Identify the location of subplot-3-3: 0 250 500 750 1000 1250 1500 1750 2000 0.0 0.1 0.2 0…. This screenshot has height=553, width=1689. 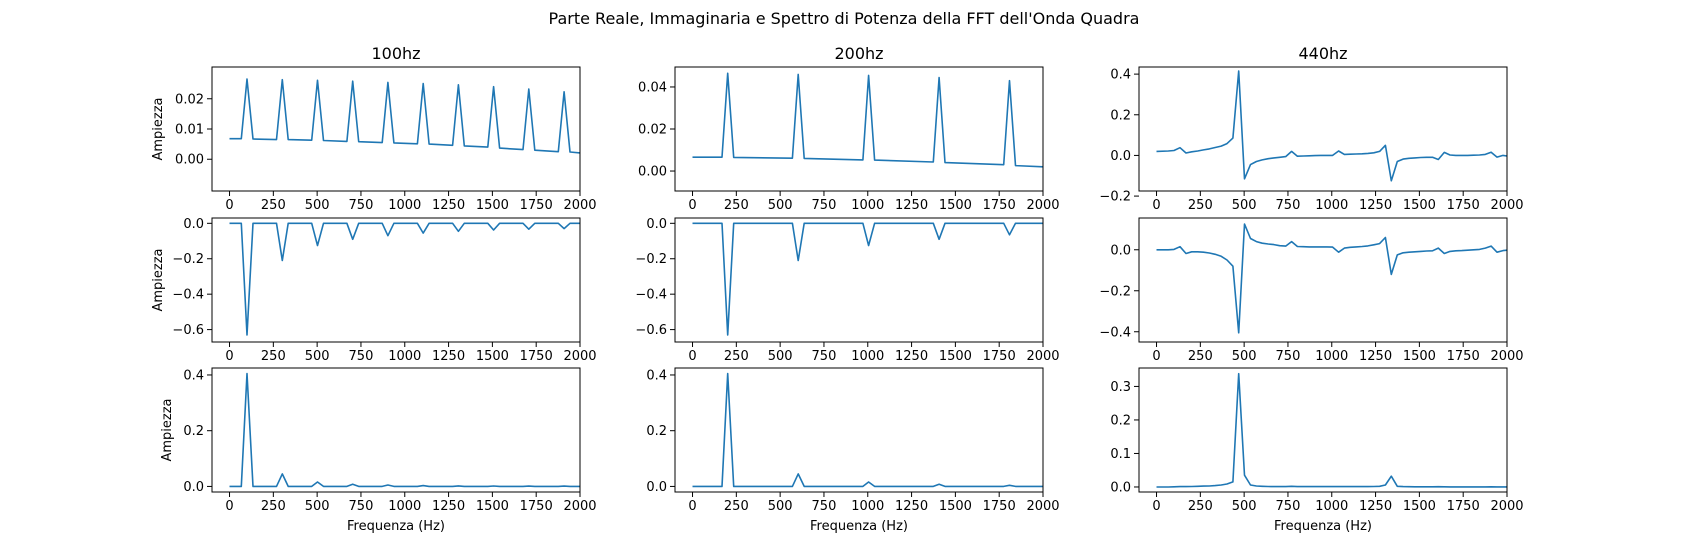
(1317, 450).